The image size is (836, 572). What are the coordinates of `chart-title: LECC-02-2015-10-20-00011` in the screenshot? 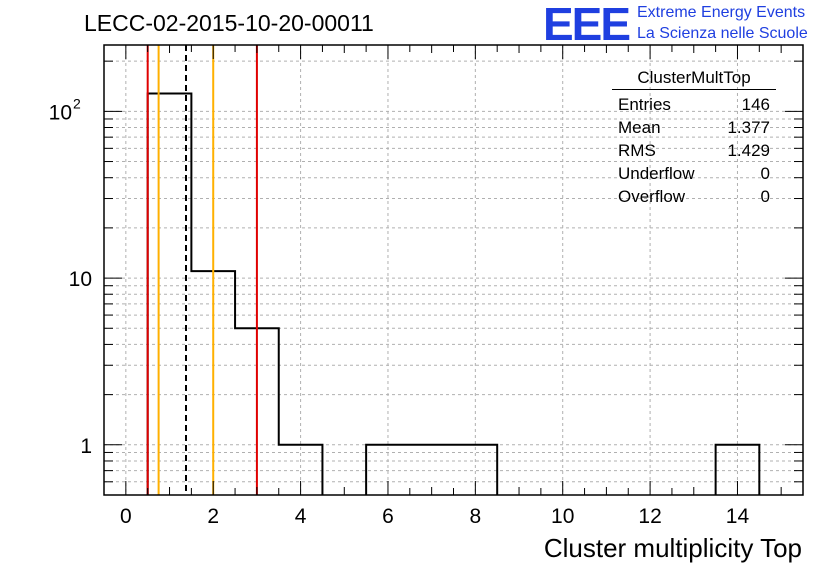 It's located at (229, 23).